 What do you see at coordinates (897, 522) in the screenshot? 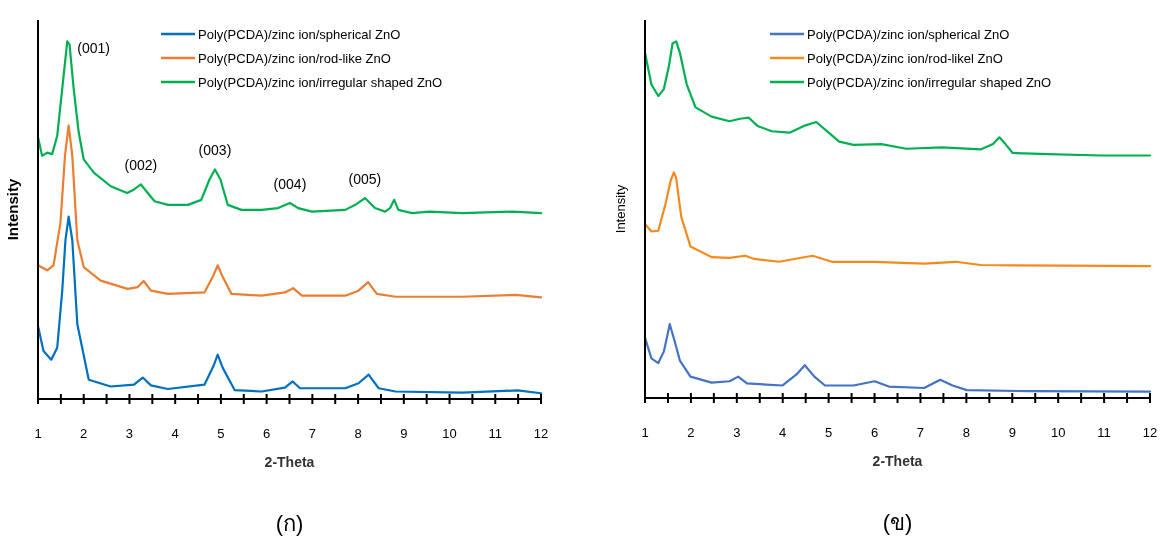
I see `text: (ข)` at bounding box center [897, 522].